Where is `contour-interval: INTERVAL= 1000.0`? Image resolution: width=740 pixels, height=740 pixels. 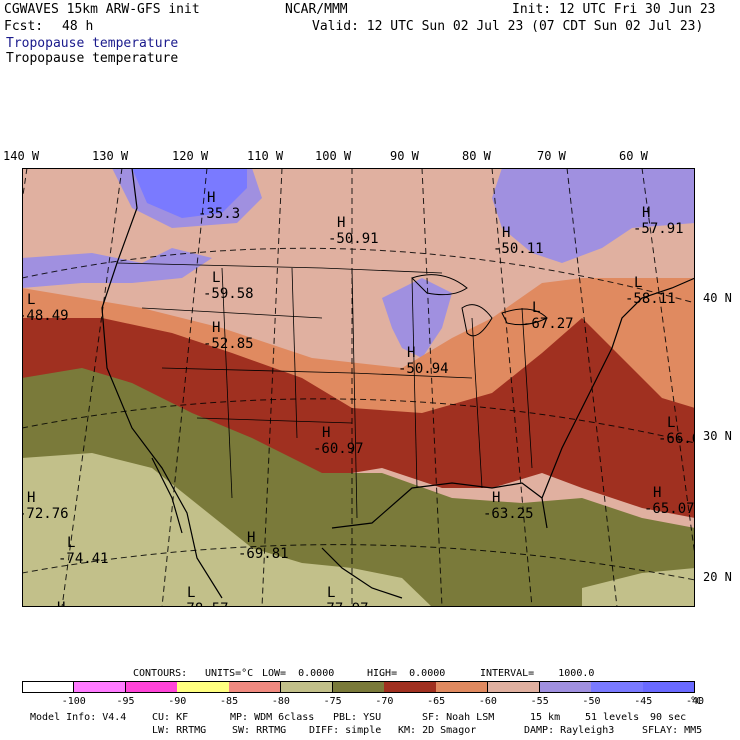
contour-interval: INTERVAL= 1000.0 is located at coordinates (537, 673).